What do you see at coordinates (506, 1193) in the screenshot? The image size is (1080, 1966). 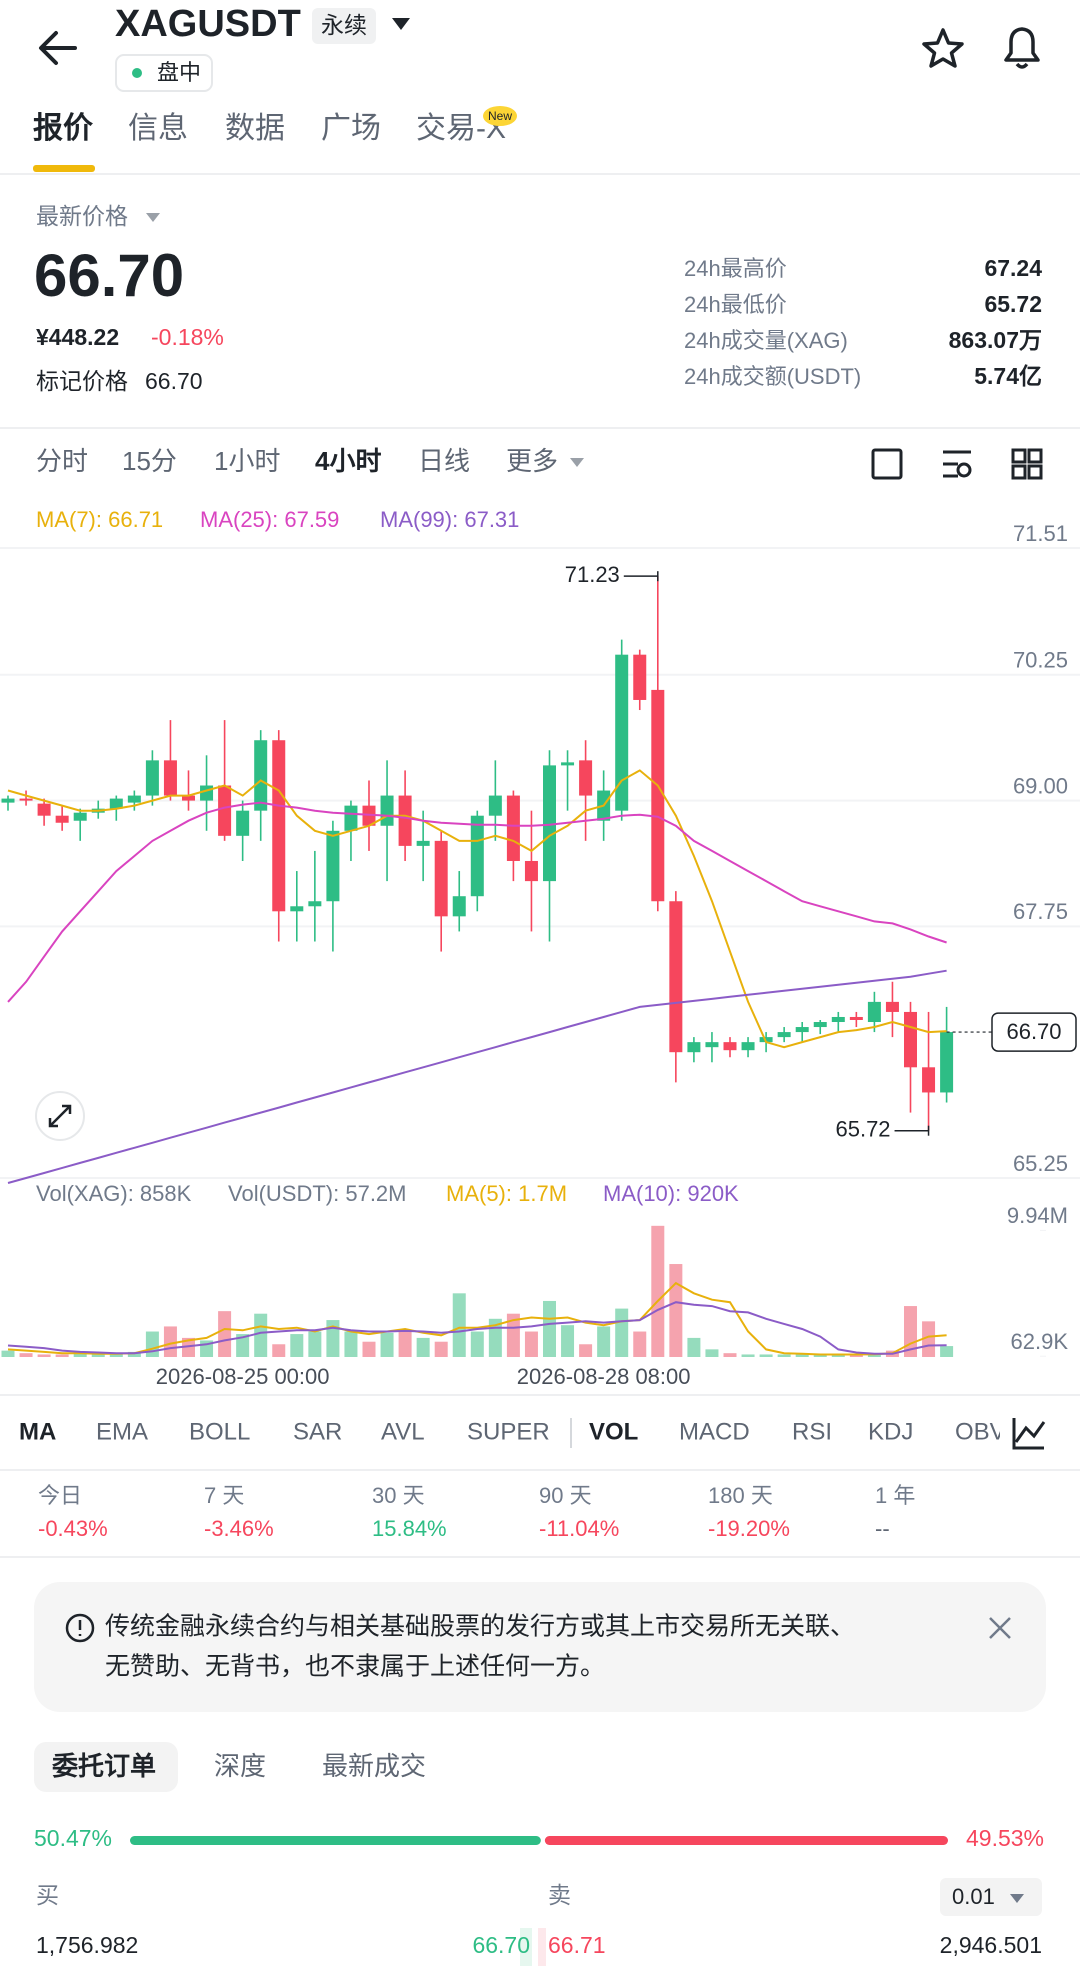 I see `volume-ma-legend: MA(5): 1.7M` at bounding box center [506, 1193].